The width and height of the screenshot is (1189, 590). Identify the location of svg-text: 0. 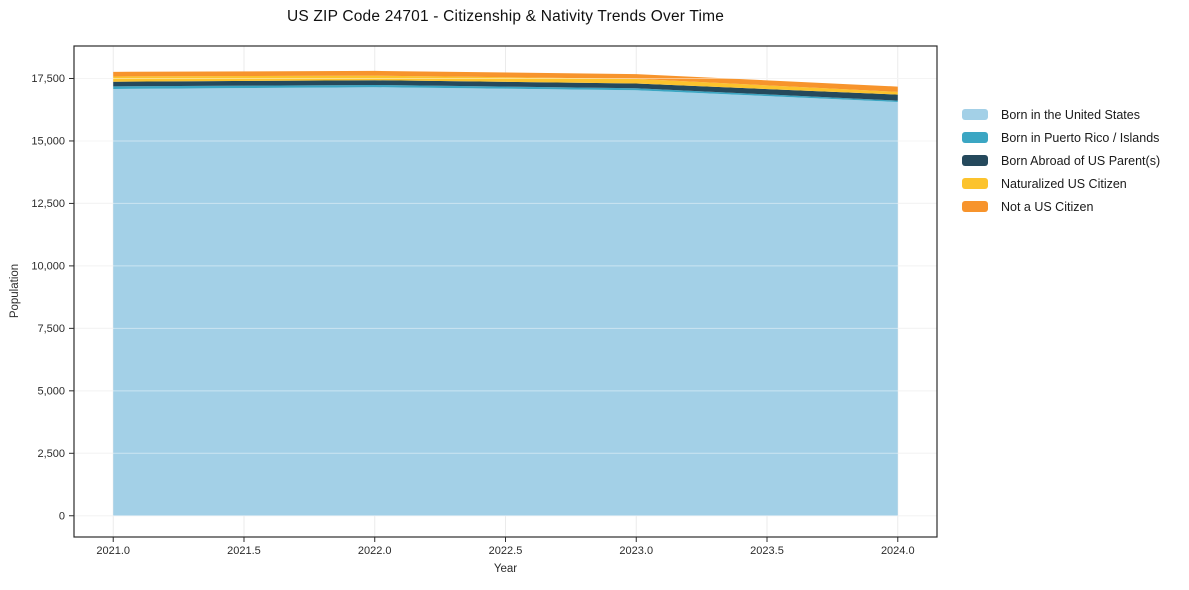
(62, 516).